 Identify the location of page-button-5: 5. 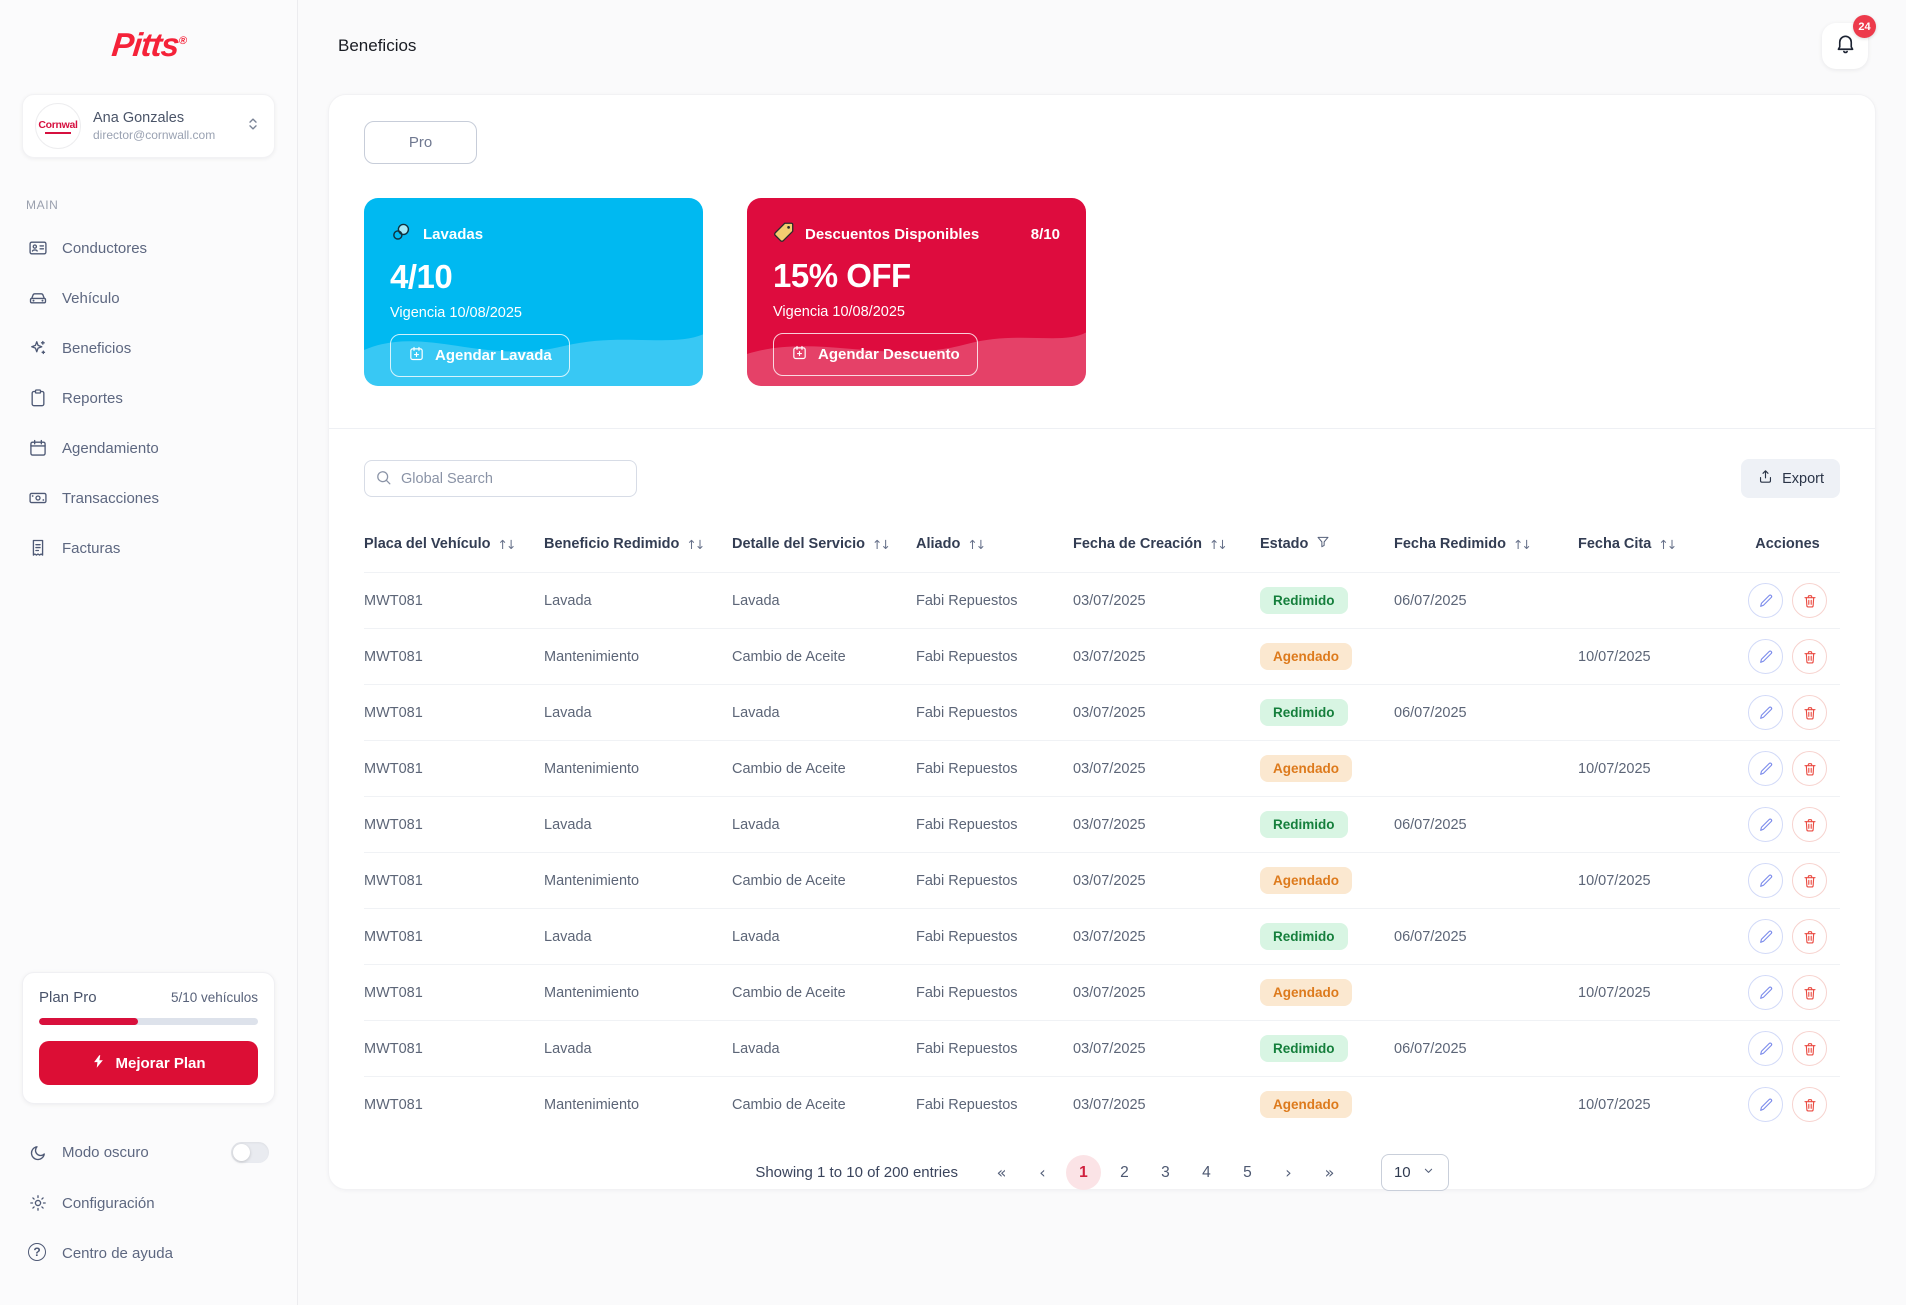
(1247, 1172).